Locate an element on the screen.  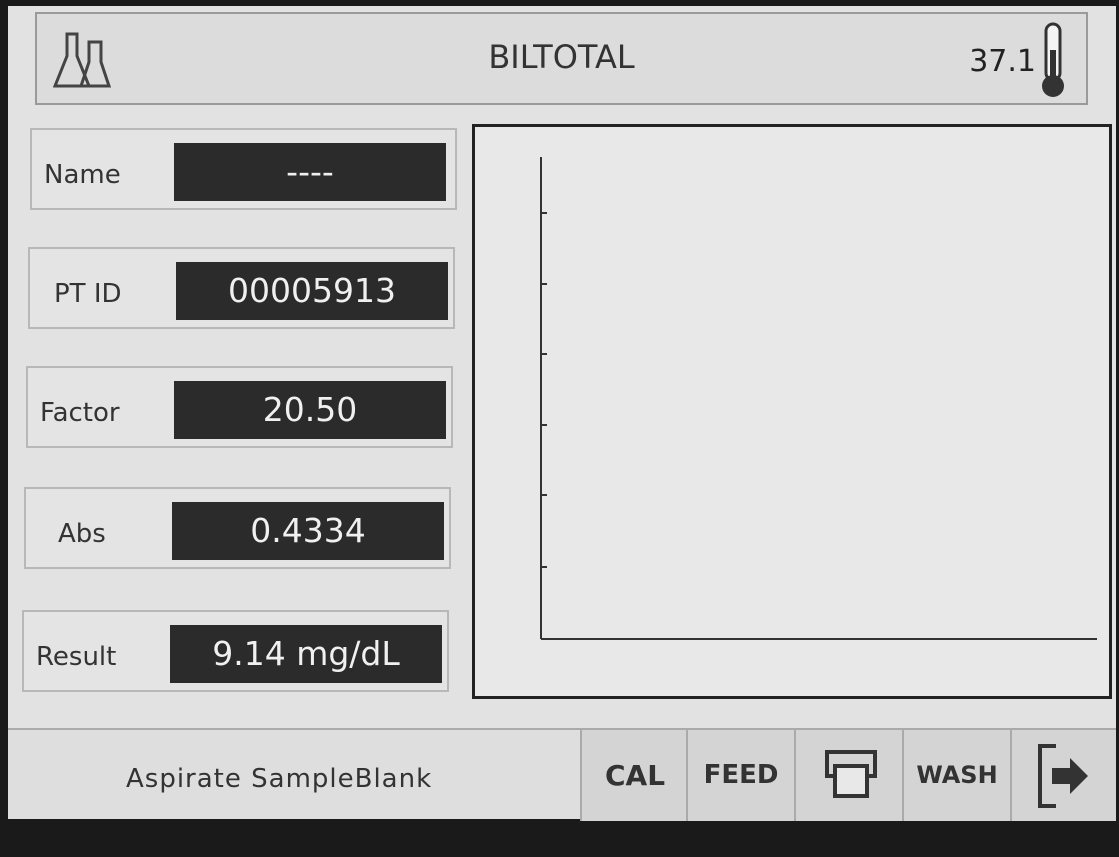
result-field: Result 9.14 mg/dL is located at coordinates (235, 651).